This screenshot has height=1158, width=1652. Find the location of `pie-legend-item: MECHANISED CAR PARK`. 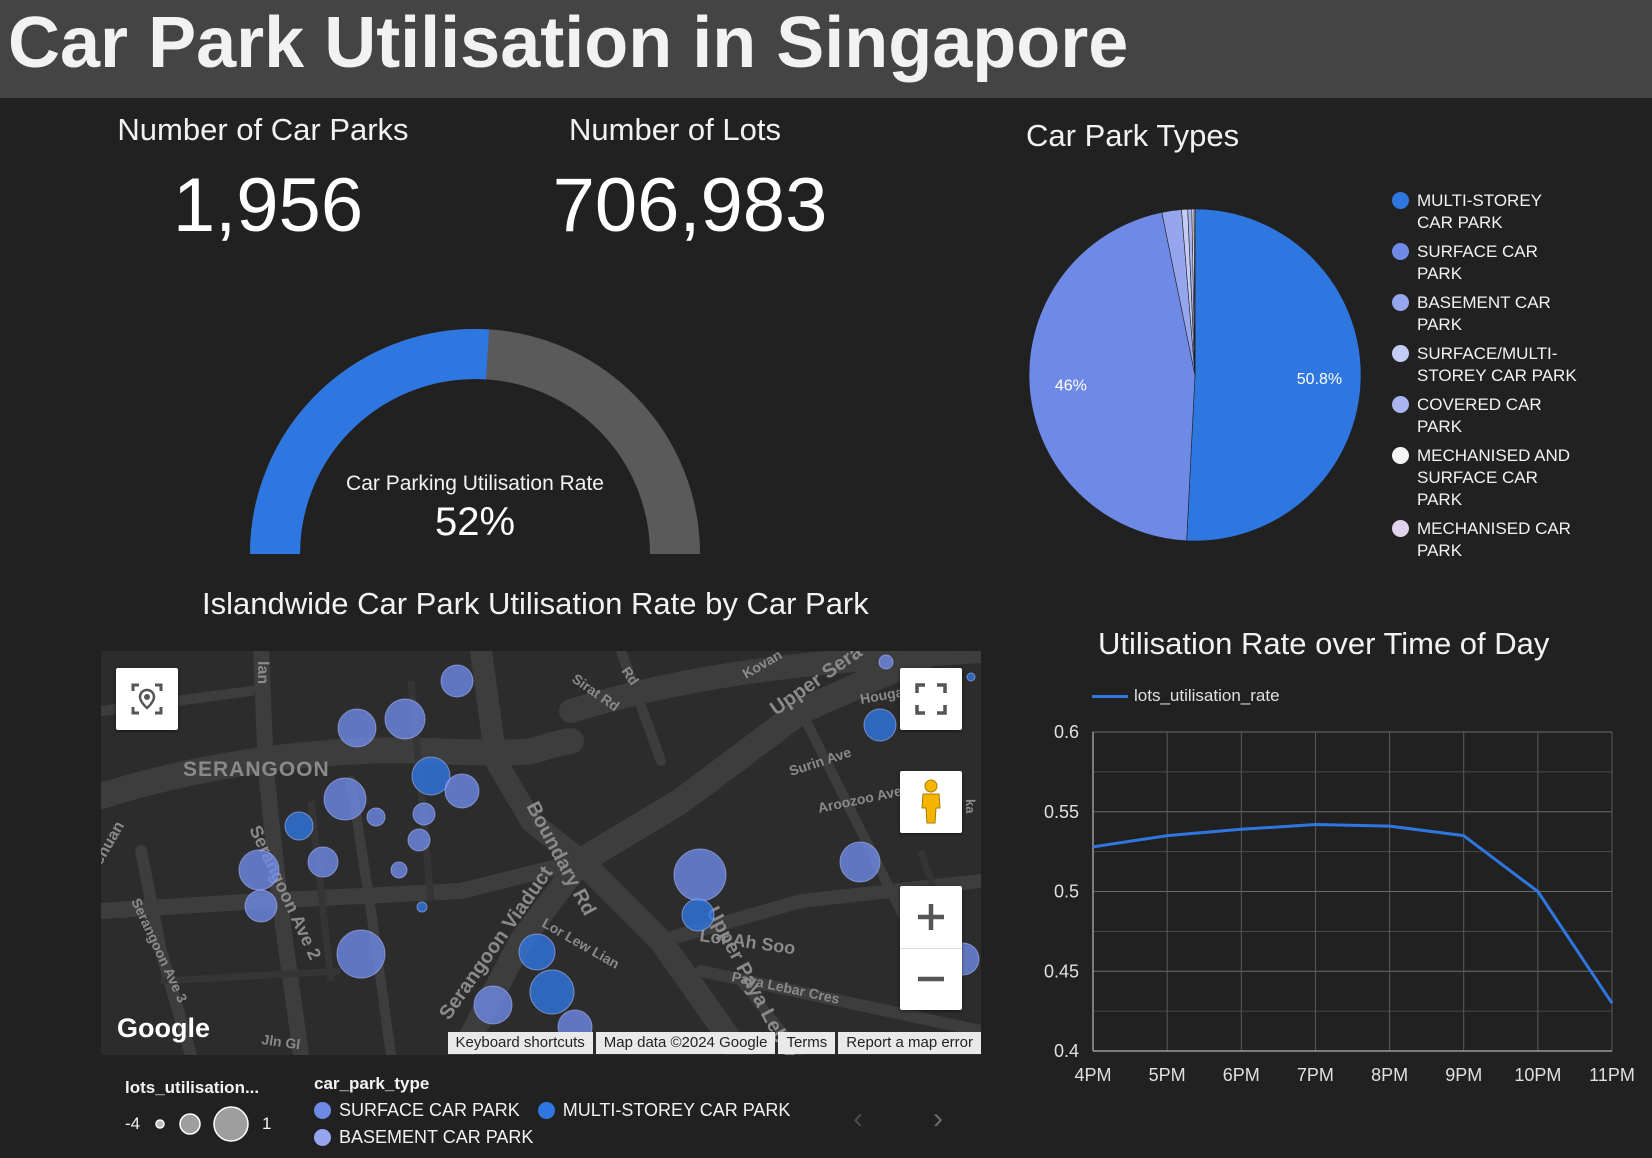

pie-legend-item: MECHANISED CAR PARK is located at coordinates (1507, 540).